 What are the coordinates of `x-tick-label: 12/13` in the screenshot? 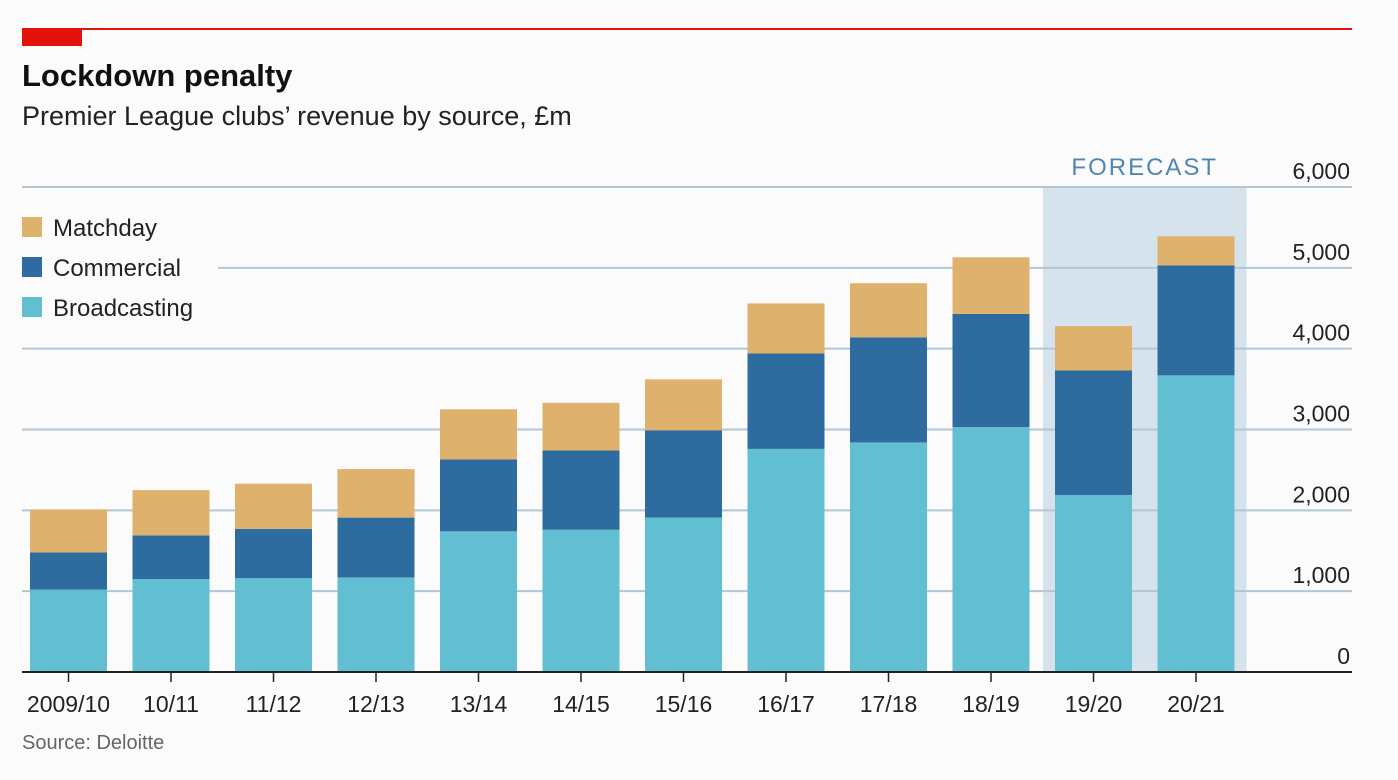 It's located at (376, 704).